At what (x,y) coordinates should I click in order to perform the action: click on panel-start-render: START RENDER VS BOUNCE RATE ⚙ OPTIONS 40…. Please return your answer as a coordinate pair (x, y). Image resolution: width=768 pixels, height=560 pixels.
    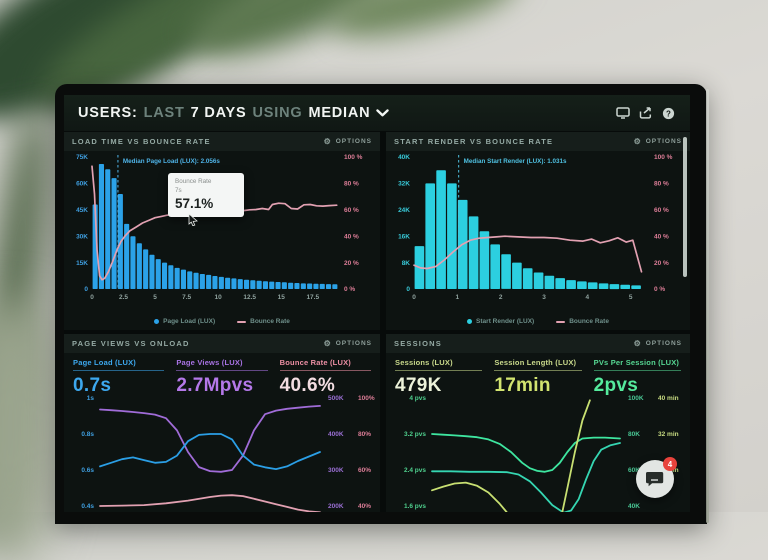
    Looking at the image, I should click on (538, 231).